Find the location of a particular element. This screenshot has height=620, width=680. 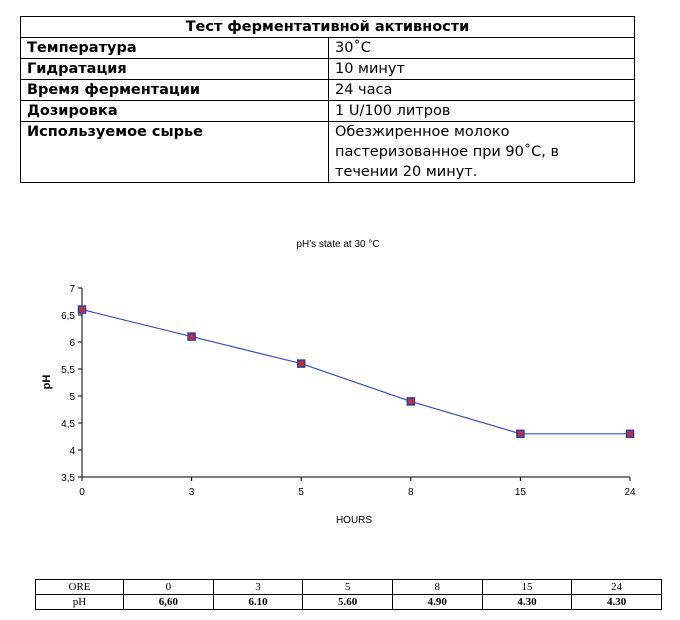

table-row: Дозировка 1 U/100 литров is located at coordinates (327, 111).